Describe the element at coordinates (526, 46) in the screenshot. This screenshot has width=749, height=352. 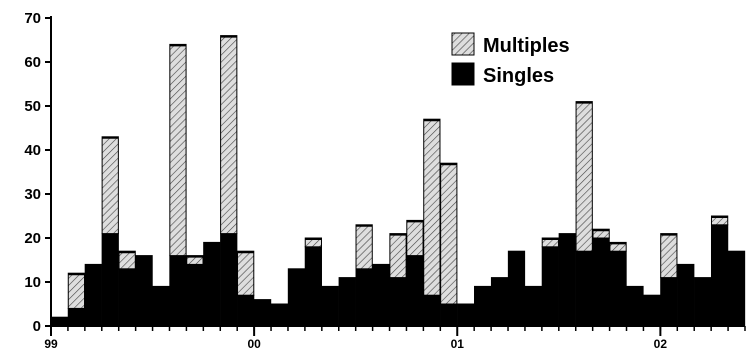
I see `legend-label-multiples: Multiples` at that location.